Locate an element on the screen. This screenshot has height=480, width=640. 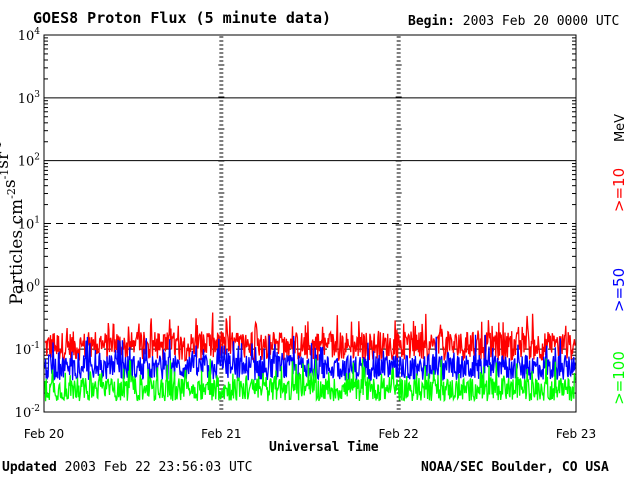
updated-label: Updated is located at coordinates (29, 467).